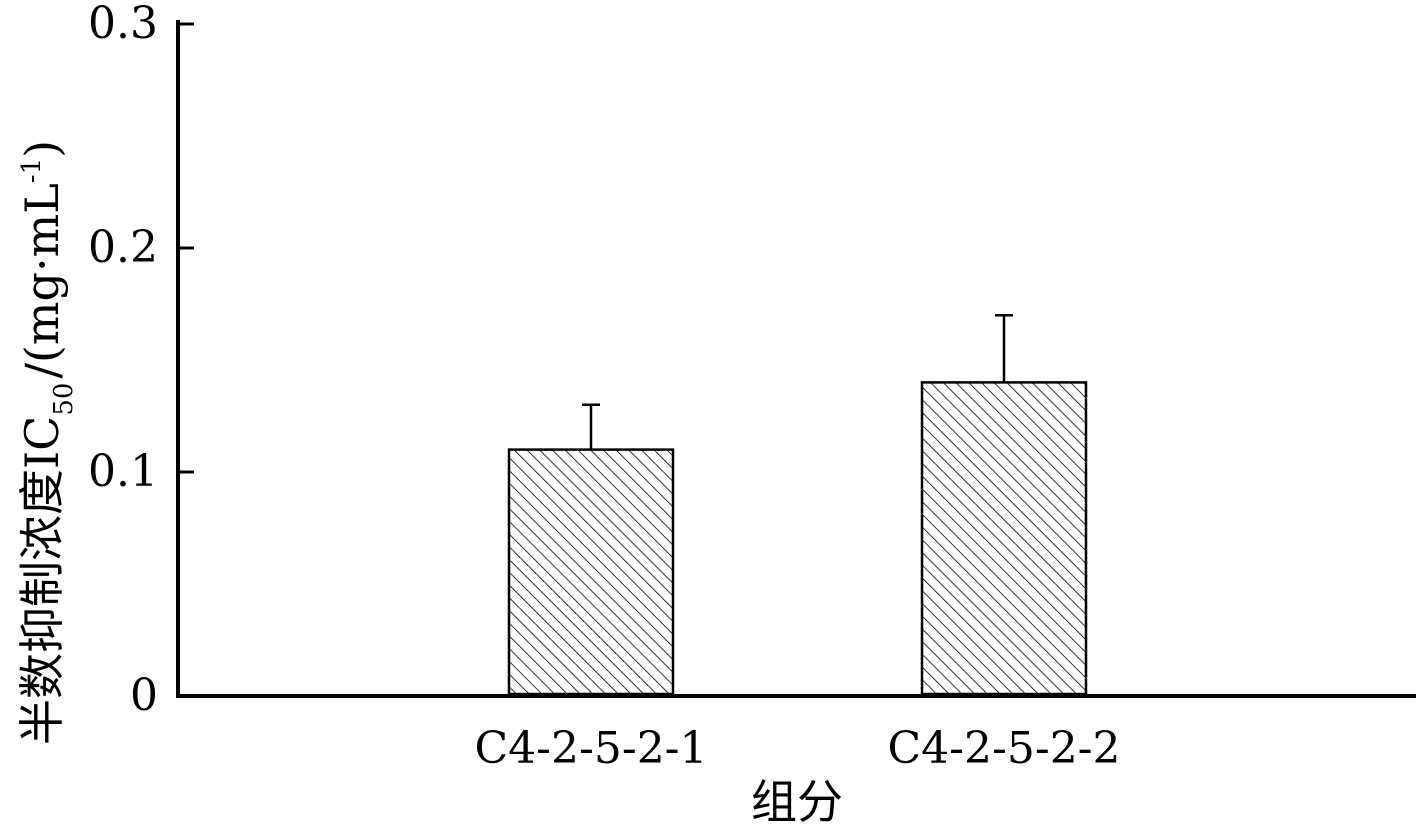  I want to click on x-tick-label: C4-2-5-2-1, so click(590, 748).